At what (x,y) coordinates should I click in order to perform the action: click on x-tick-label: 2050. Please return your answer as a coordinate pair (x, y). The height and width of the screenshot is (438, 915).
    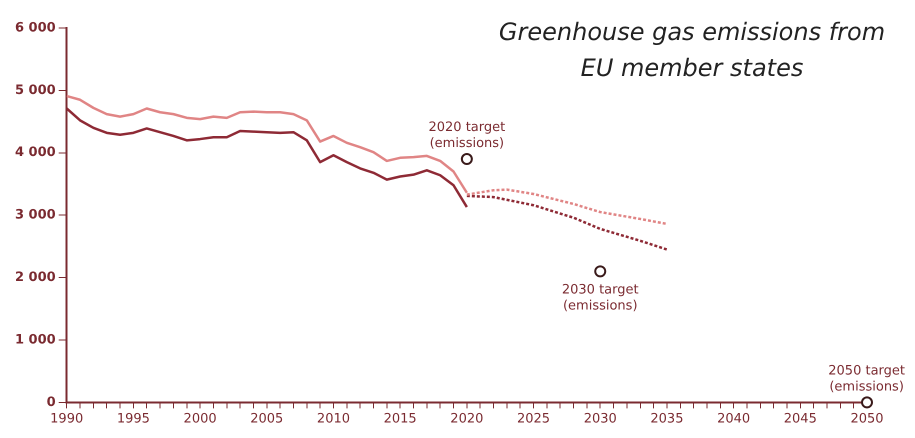
    Looking at the image, I should click on (867, 419).